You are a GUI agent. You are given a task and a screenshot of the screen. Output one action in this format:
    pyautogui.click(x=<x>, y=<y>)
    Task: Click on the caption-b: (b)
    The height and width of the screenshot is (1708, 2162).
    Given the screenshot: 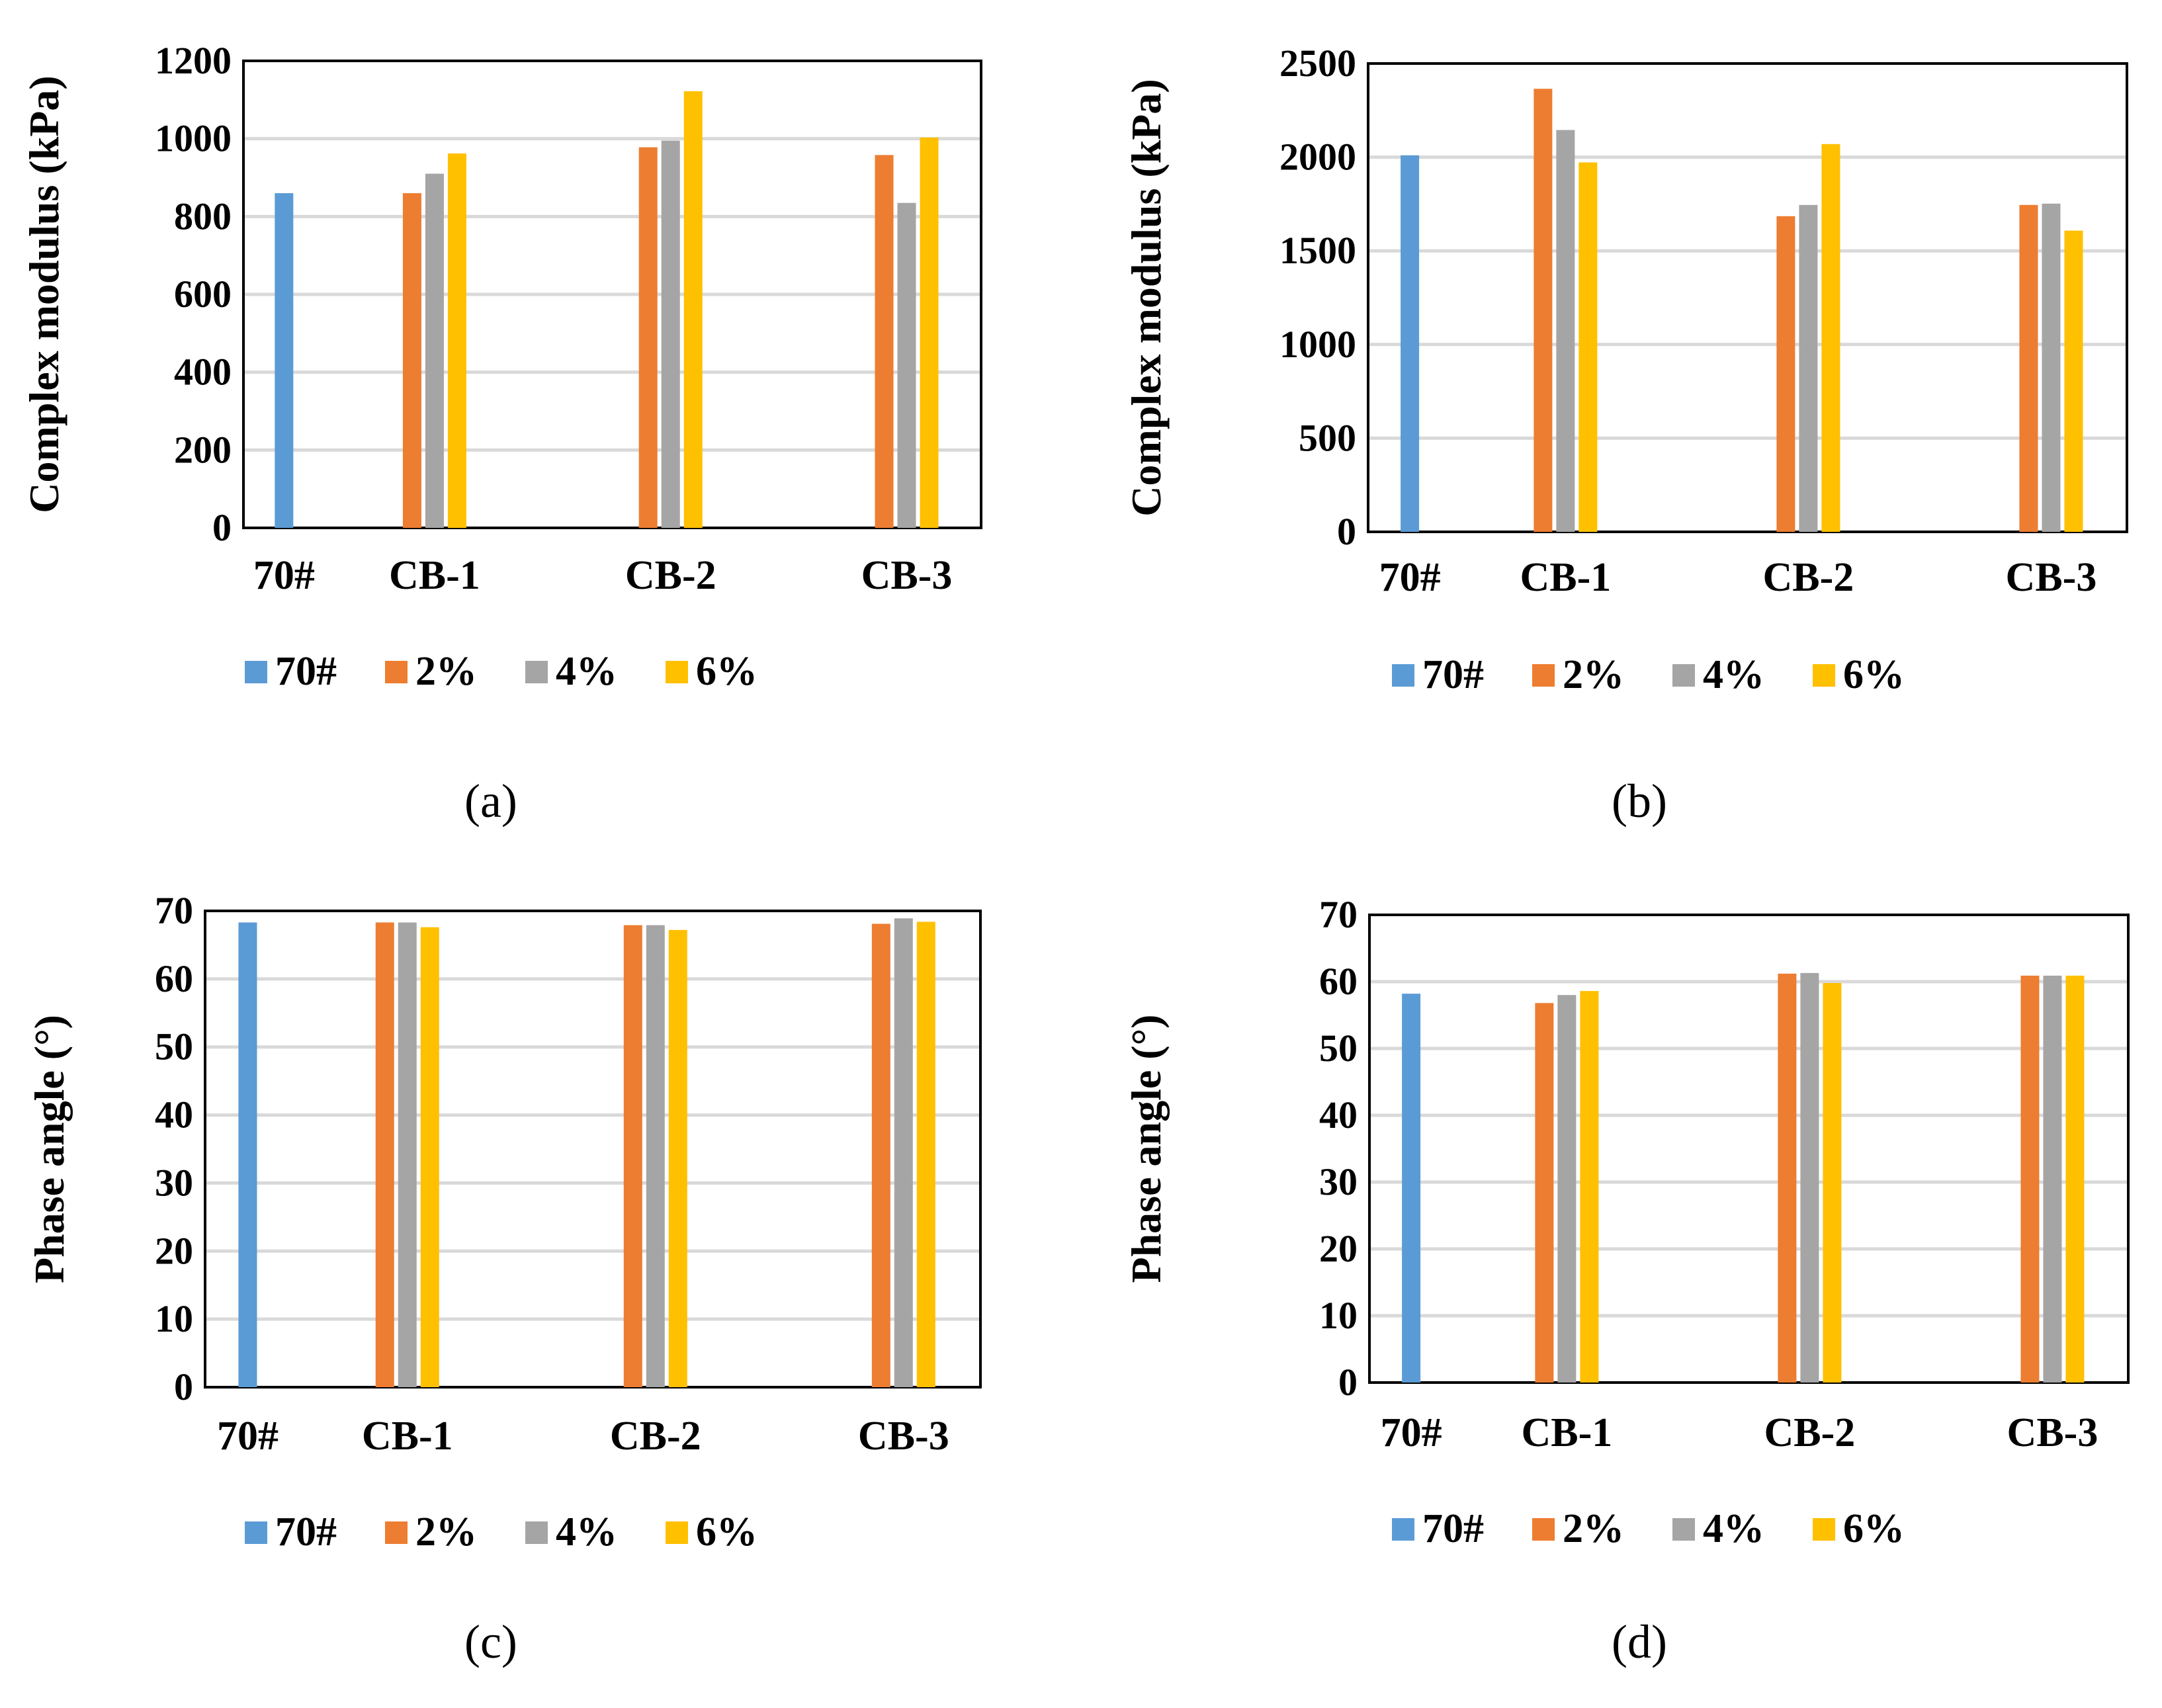 What is the action you would take?
    pyautogui.click(x=1639, y=801)
    